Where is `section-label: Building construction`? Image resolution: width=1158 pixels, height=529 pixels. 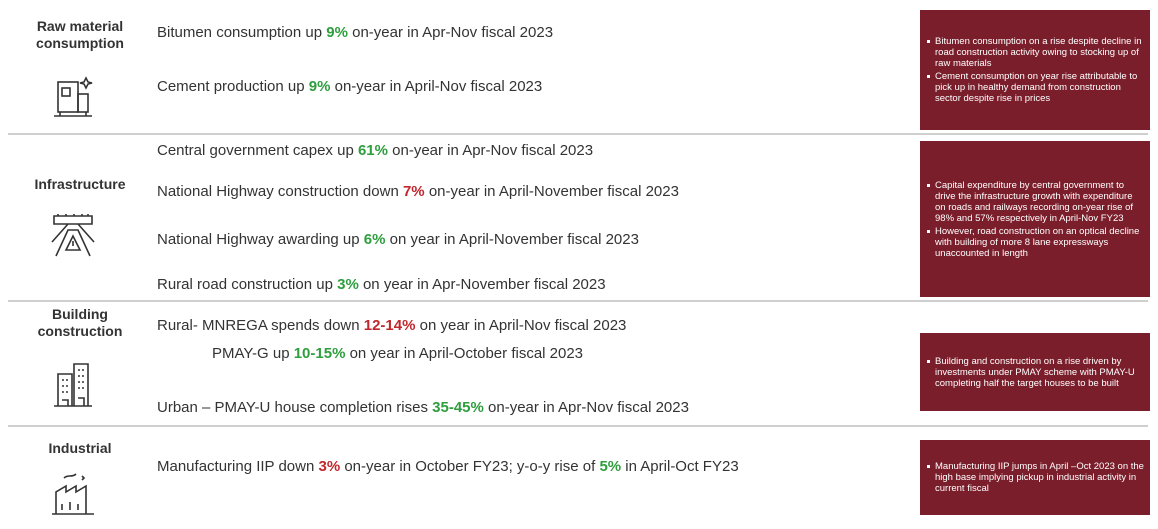 section-label: Building construction is located at coordinates (80, 322).